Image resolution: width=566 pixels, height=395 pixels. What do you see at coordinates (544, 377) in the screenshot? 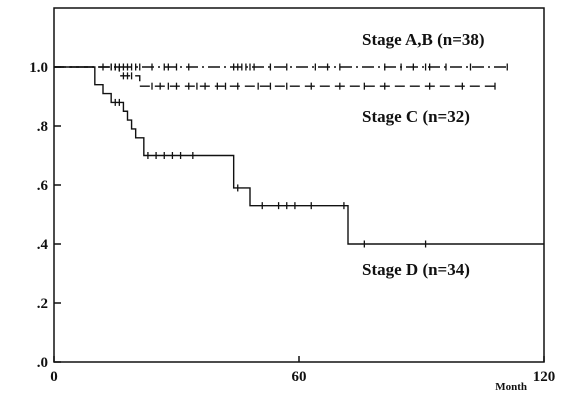
I see `x-tick-label: 120` at bounding box center [544, 377].